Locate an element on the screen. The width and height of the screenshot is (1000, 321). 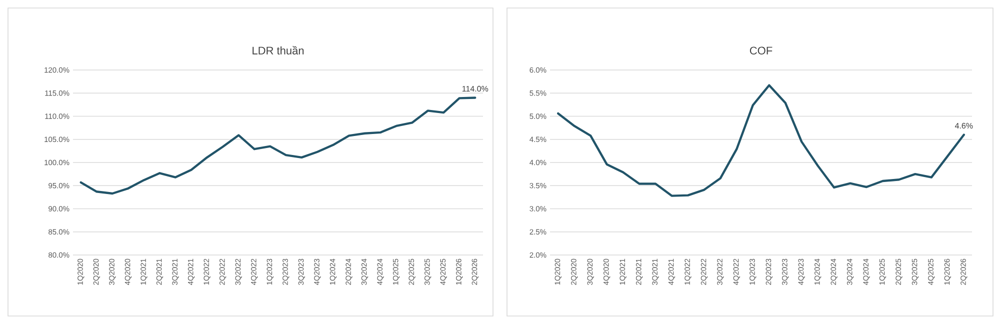
annotation: 4.6% is located at coordinates (963, 125).